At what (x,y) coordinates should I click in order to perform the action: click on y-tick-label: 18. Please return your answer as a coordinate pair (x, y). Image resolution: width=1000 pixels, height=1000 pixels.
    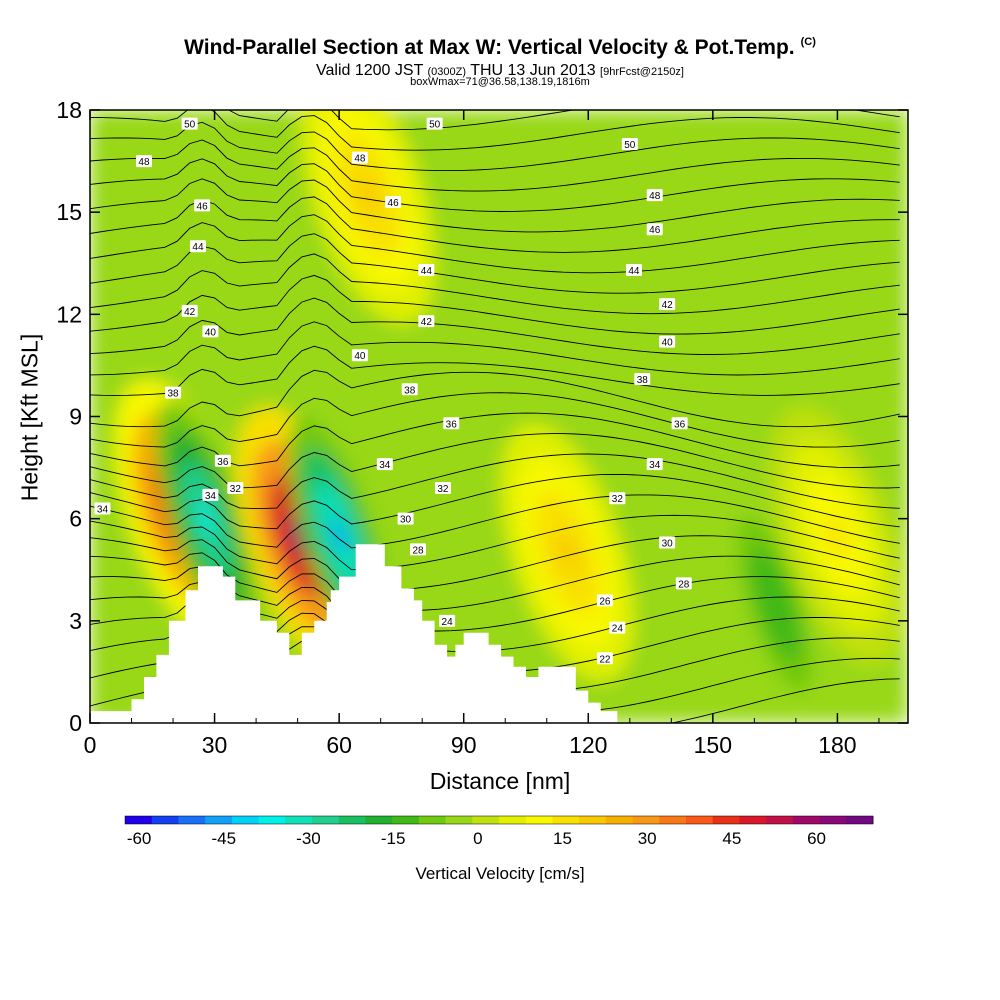
    Looking at the image, I should click on (69, 110).